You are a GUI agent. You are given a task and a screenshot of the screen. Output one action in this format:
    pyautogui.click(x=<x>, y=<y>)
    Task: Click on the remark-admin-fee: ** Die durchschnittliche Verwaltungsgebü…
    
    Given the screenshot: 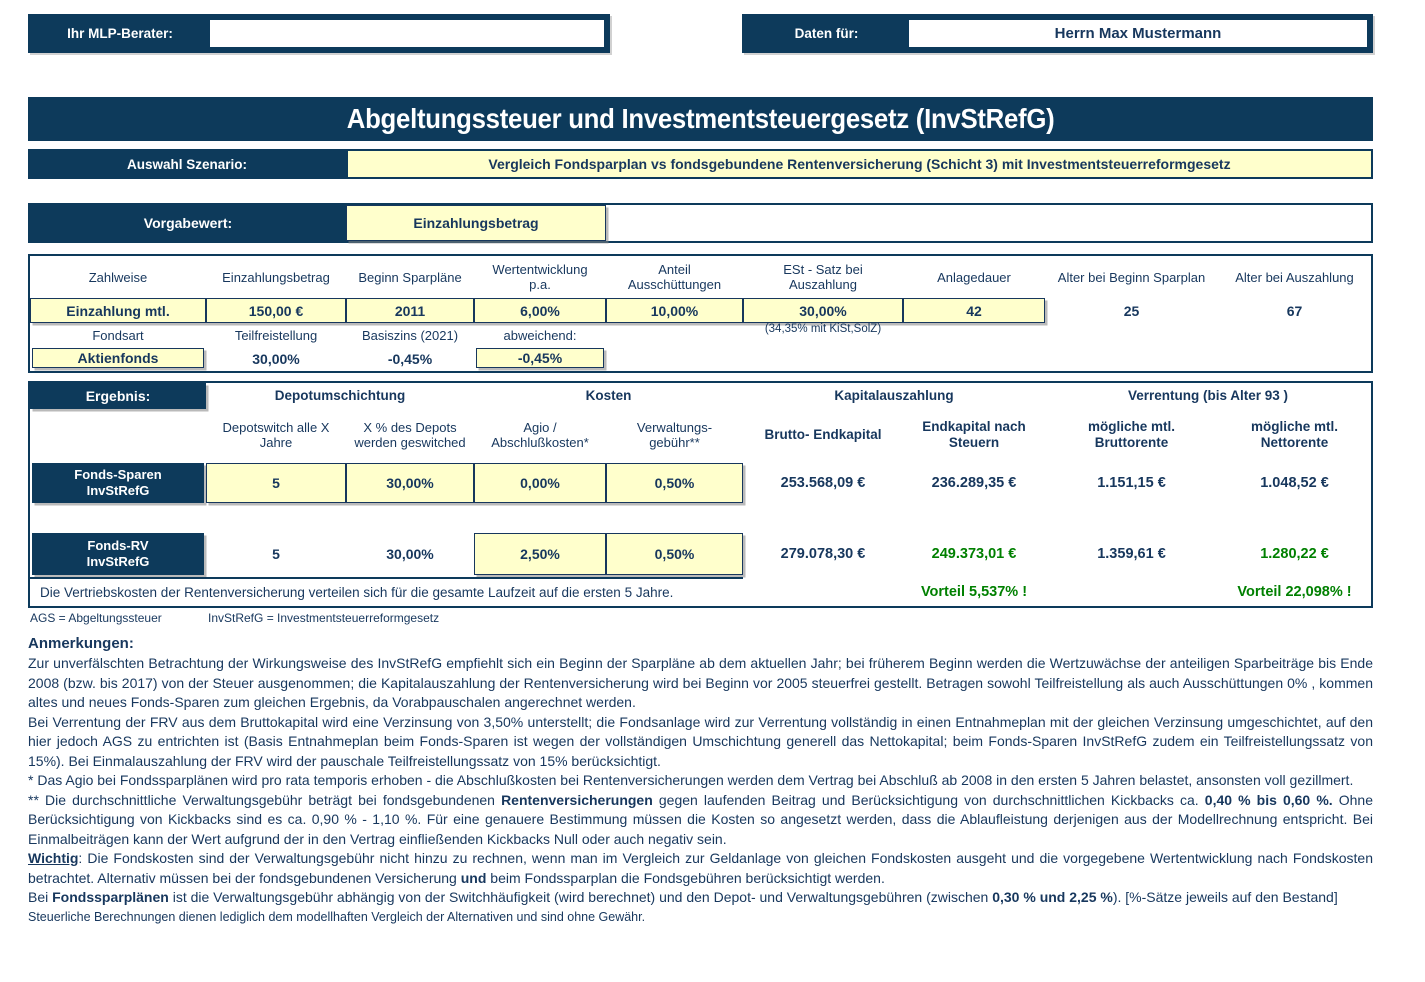 What is the action you would take?
    pyautogui.click(x=700, y=819)
    